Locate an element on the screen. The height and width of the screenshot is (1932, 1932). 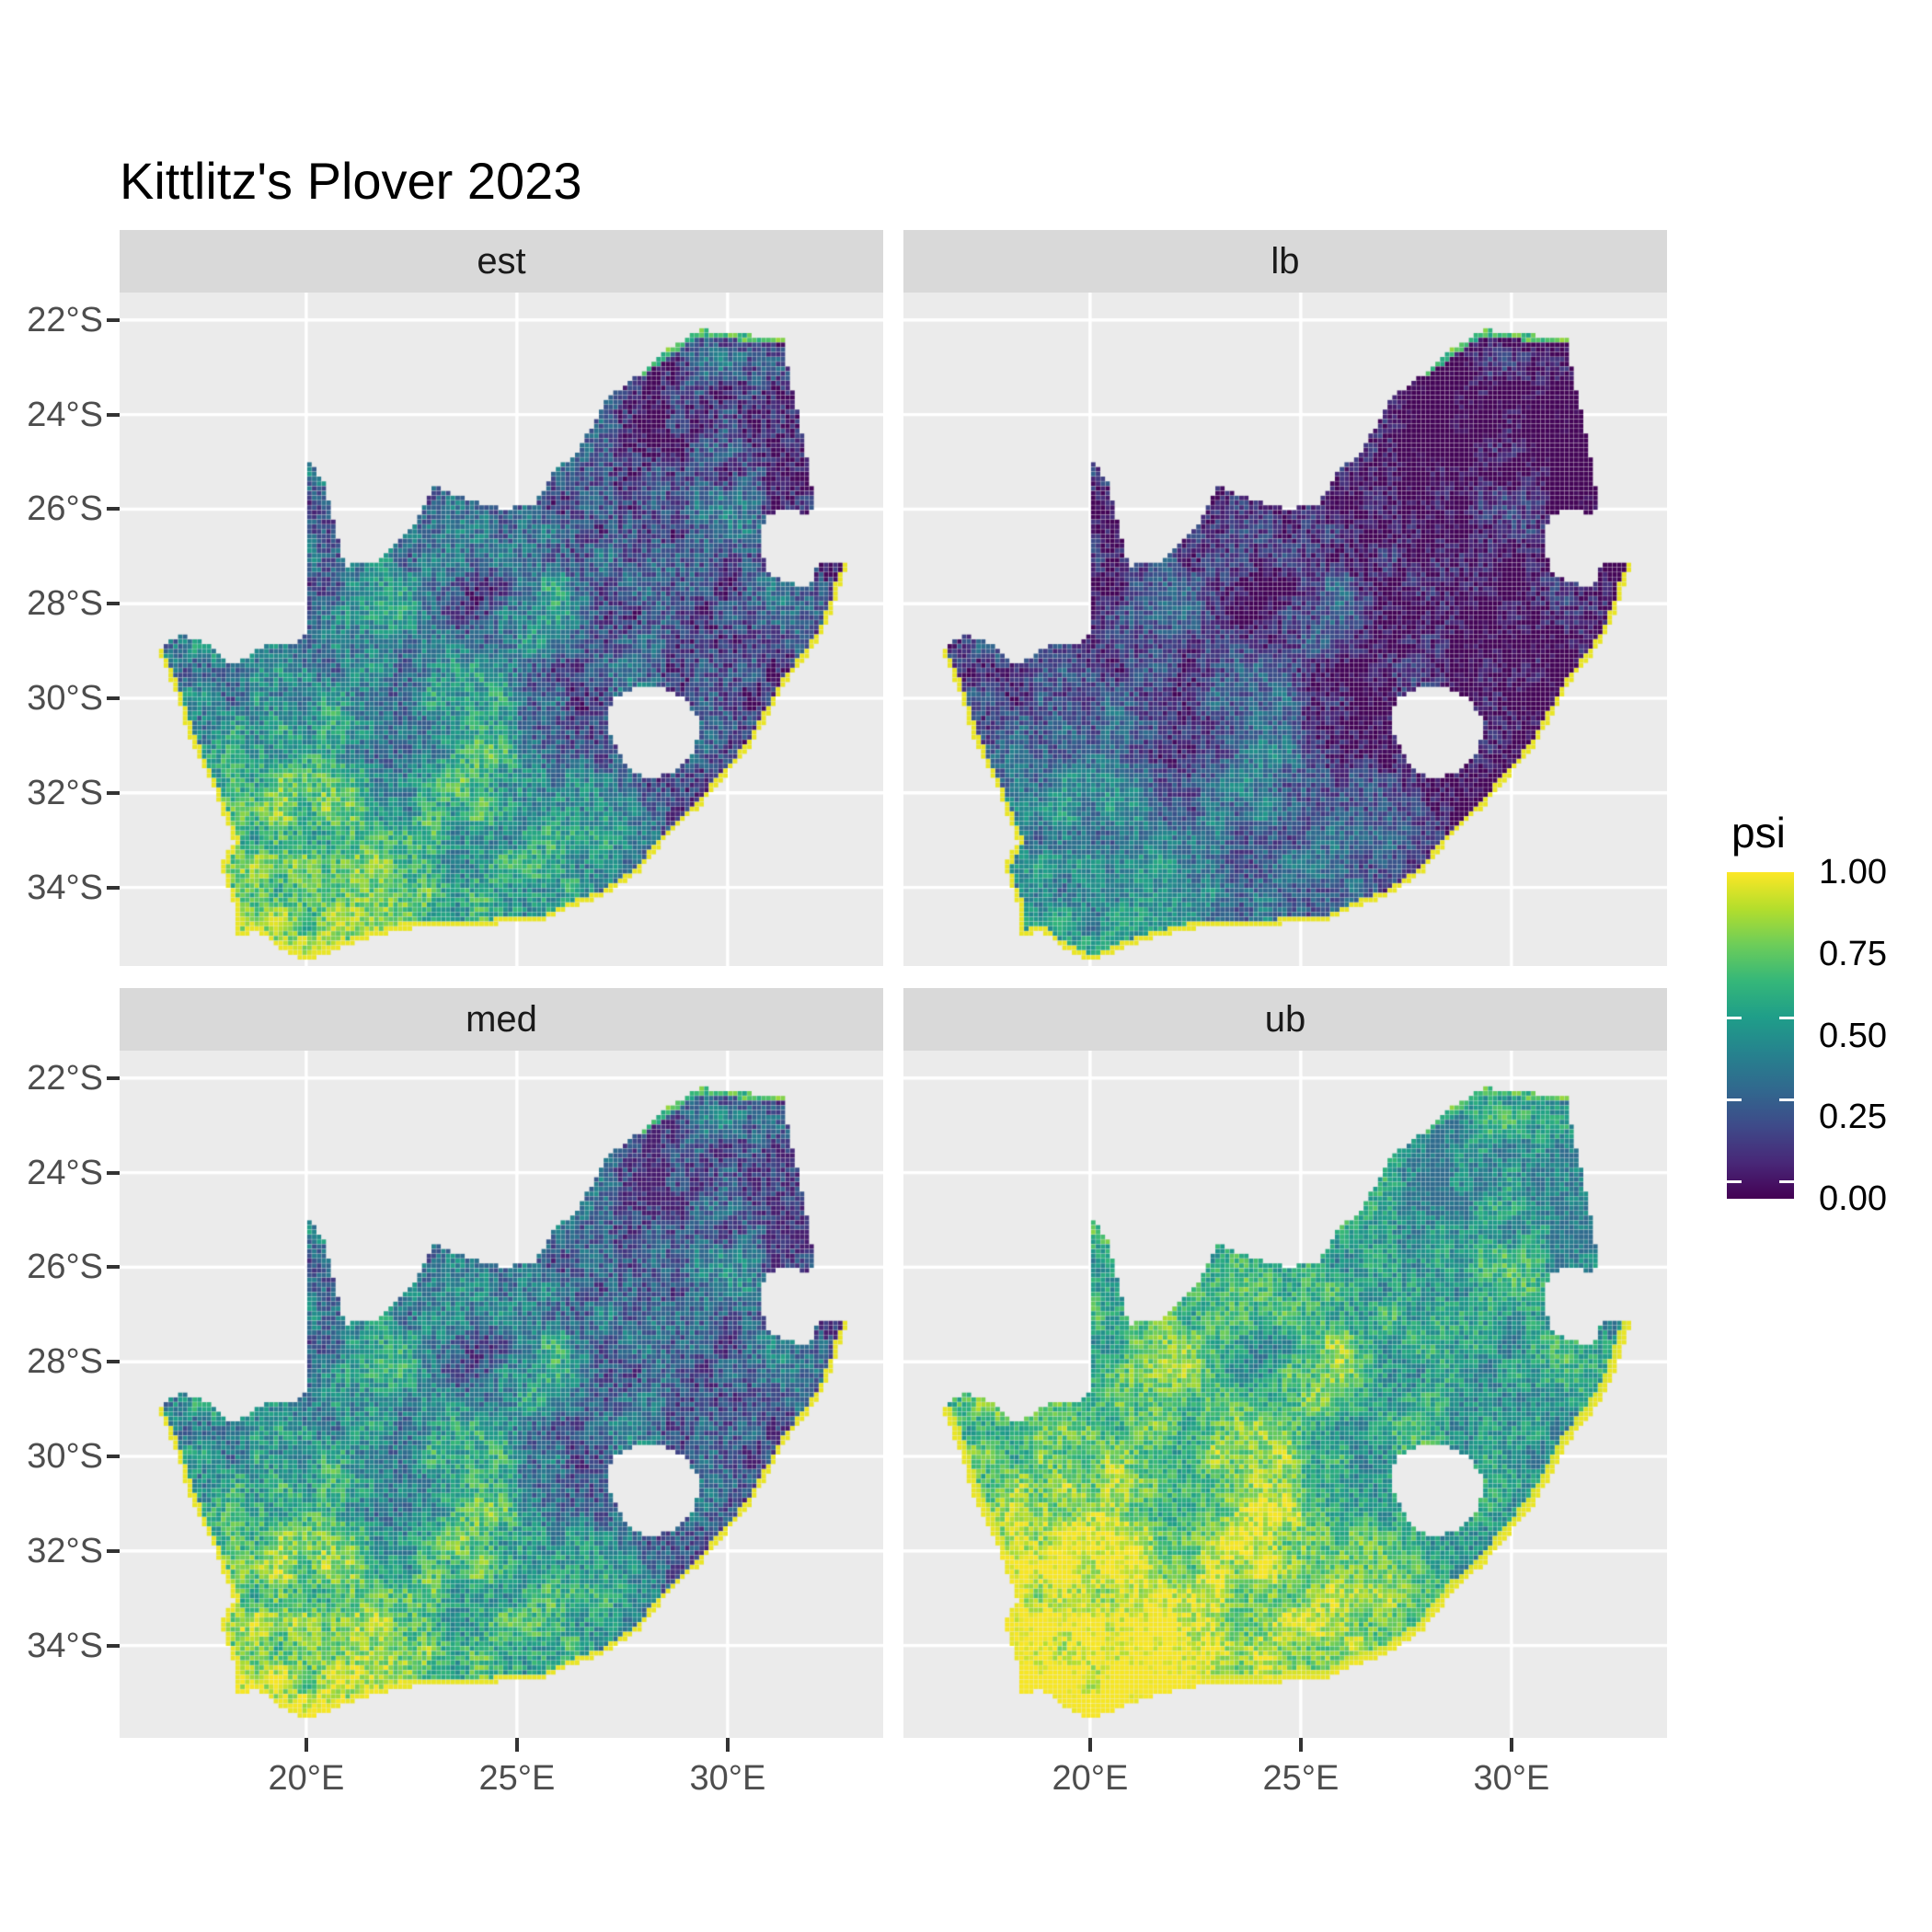
map-canvas-ub is located at coordinates (1285, 1394).